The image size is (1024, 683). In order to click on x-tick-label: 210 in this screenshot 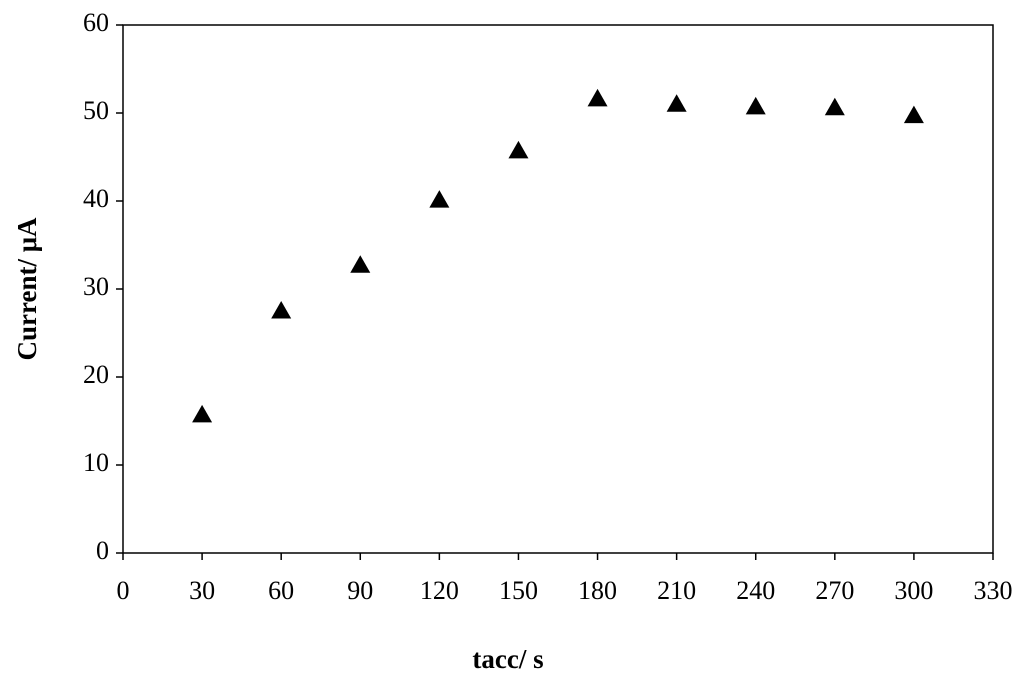, I will do `click(676, 590)`.